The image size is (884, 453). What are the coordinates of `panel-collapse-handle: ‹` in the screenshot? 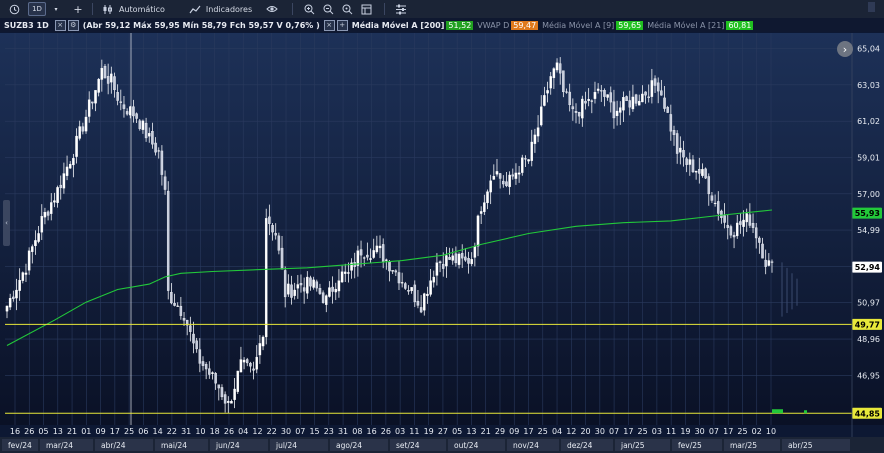 It's located at (6, 223).